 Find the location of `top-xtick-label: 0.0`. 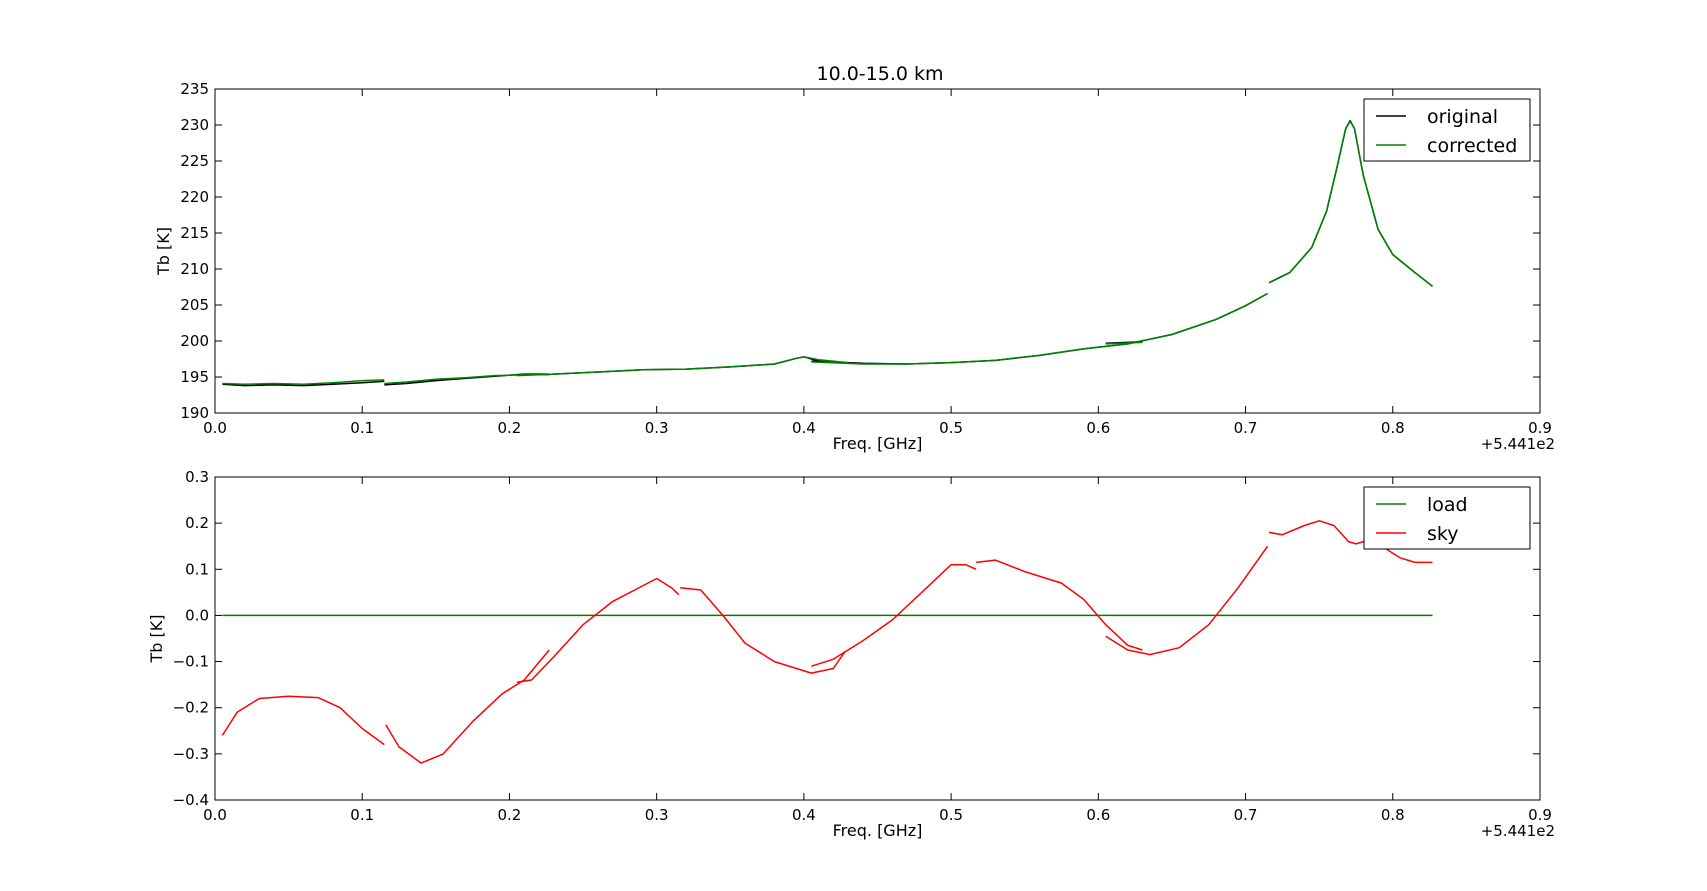

top-xtick-label: 0.0 is located at coordinates (215, 428).